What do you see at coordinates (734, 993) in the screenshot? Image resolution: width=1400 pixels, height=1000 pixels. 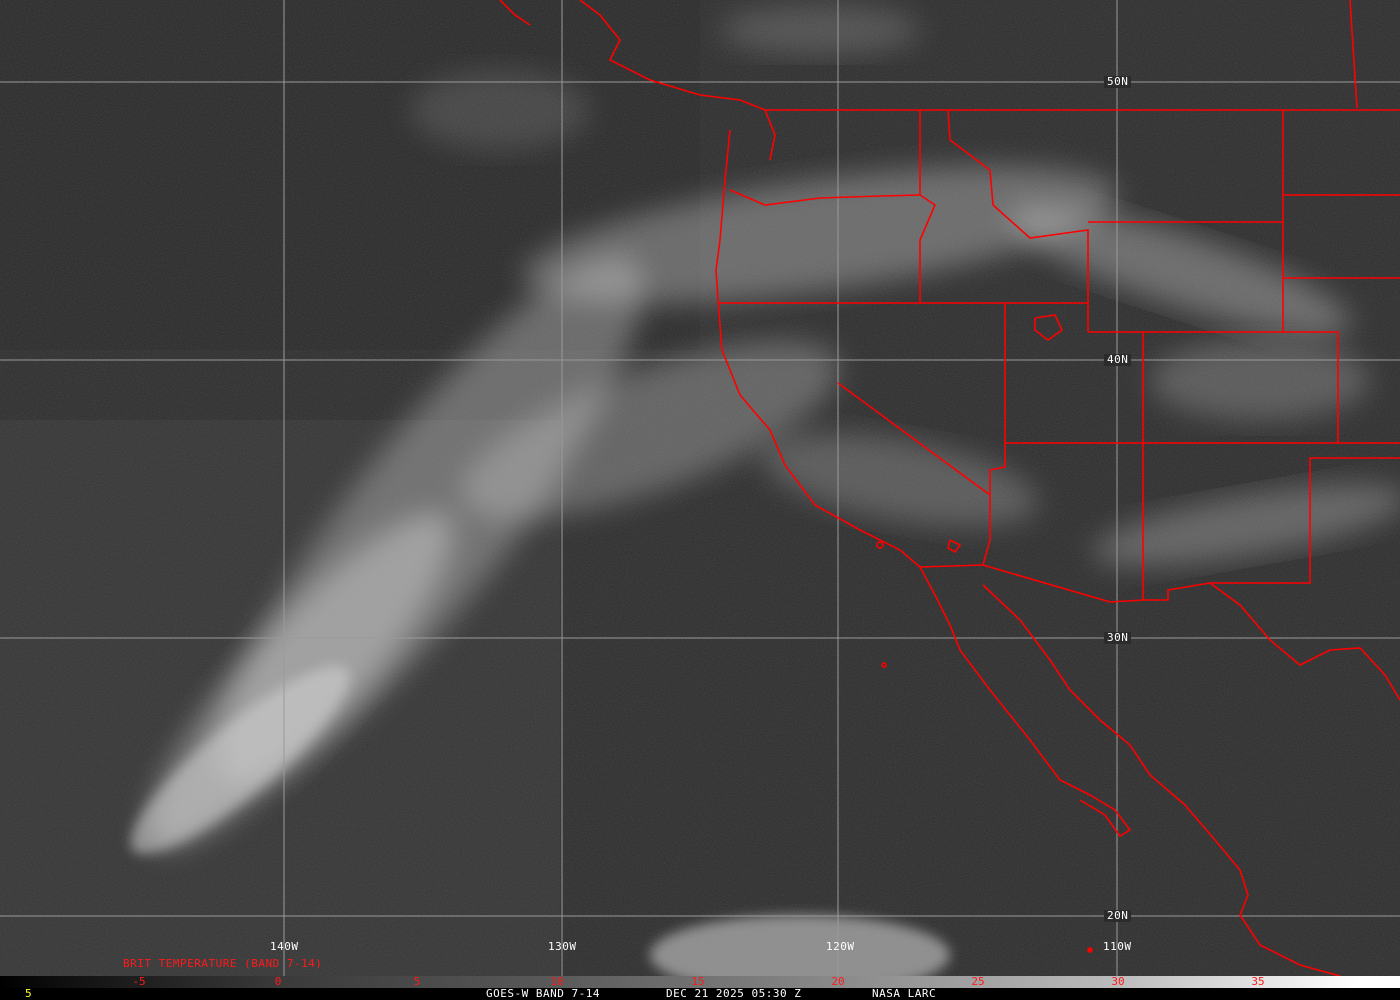 I see `timestamp-label: DEC 21 2025 05:30 Z` at bounding box center [734, 993].